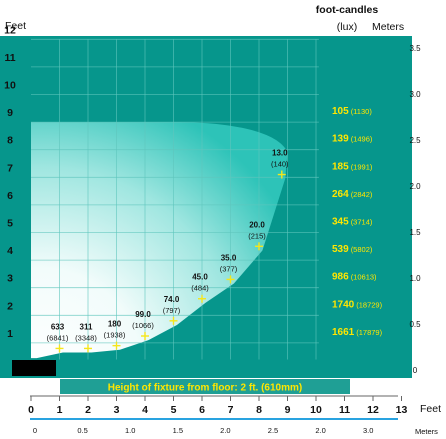 The width and height of the screenshot is (446, 439). I want to click on left-tick-label: 7, so click(10, 168).